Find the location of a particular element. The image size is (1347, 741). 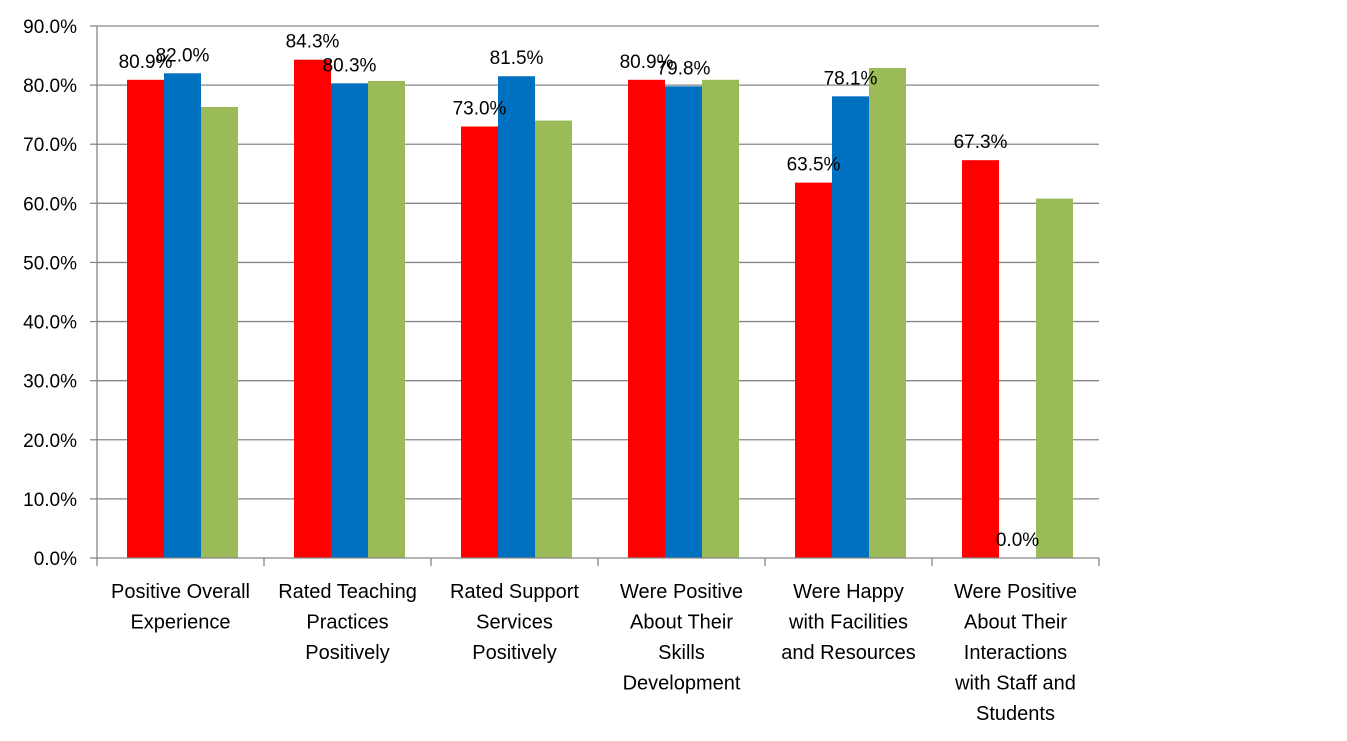

category-label: Rated Teaching Practices Positively is located at coordinates (347, 622).